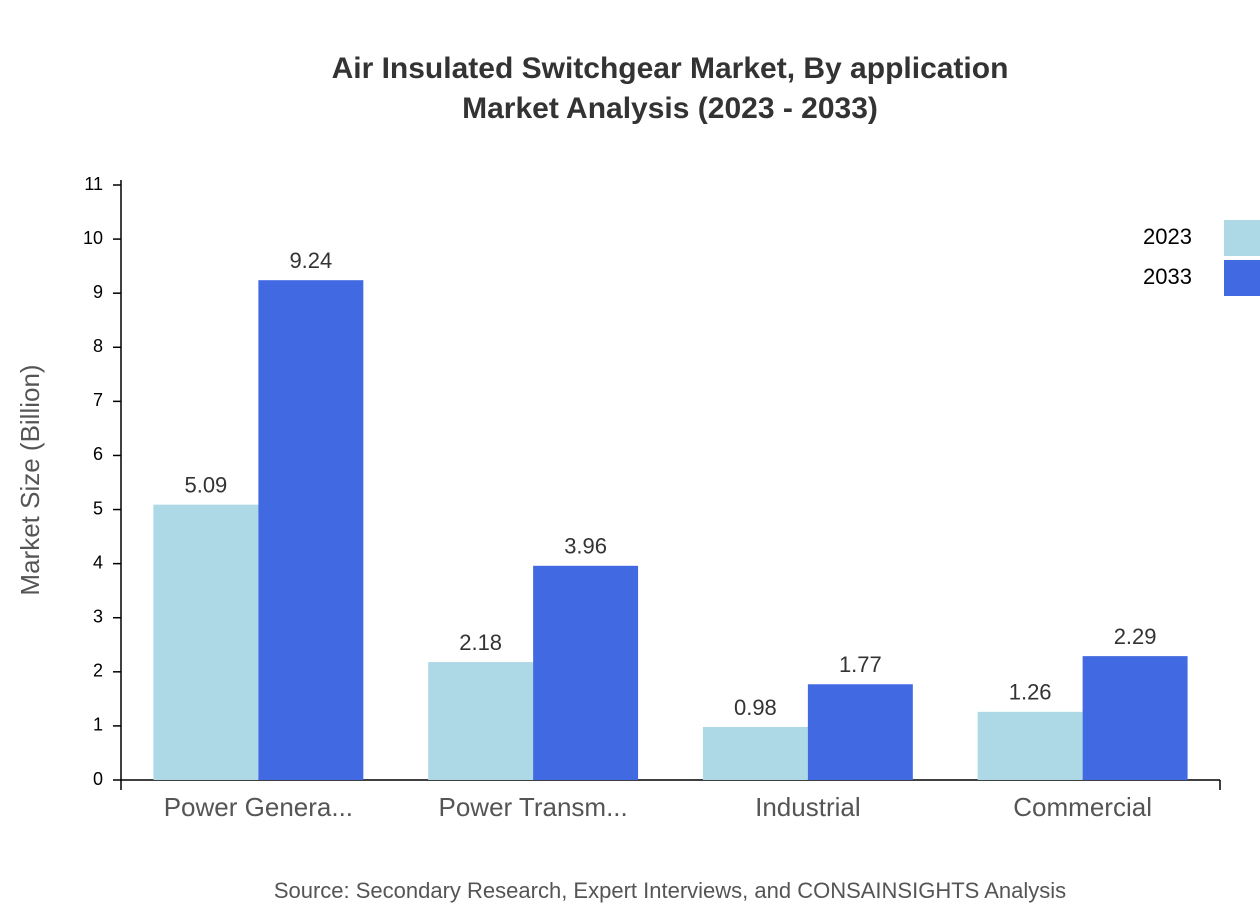 This screenshot has height=920, width=1260. I want to click on x-tick-label: Commercial, so click(1082, 807).